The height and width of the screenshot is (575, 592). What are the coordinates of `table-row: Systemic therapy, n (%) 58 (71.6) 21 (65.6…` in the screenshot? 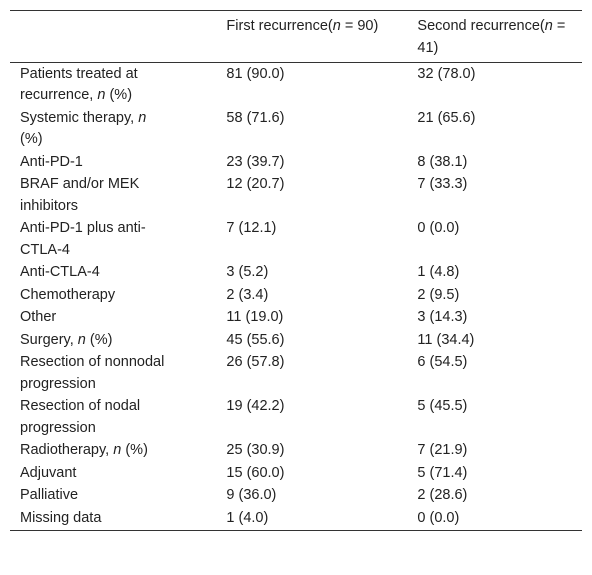 It's located at (296, 129).